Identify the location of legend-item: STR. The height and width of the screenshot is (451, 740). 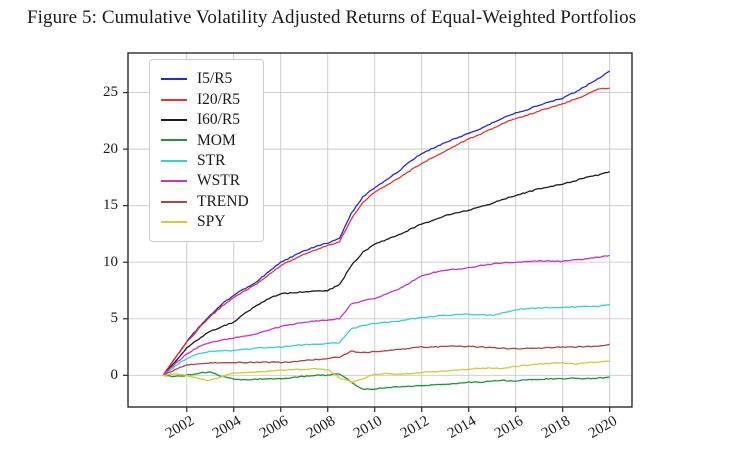
(205, 161).